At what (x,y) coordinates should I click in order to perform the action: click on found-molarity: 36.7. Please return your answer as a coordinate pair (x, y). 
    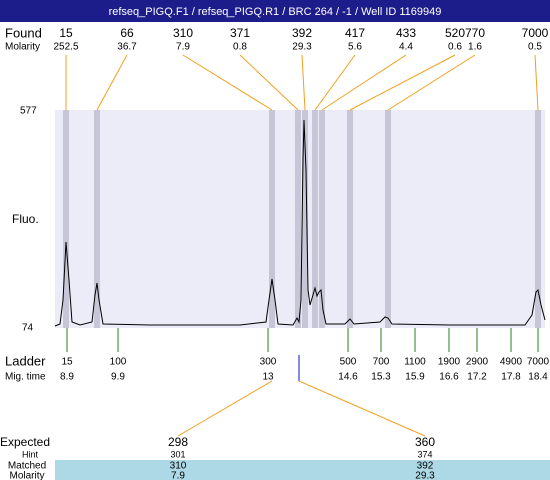
    Looking at the image, I should click on (127, 47).